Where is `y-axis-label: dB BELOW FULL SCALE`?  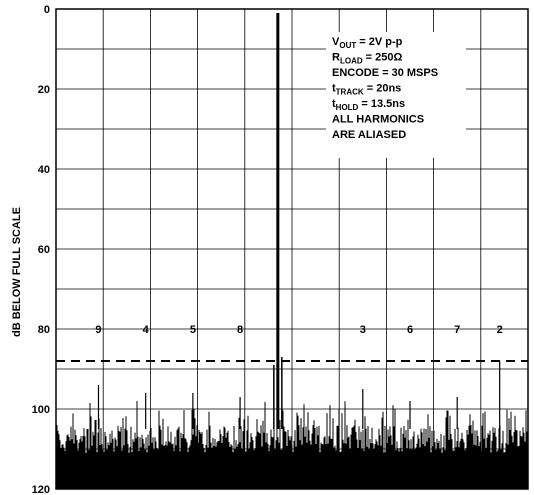
y-axis-label: dB BELOW FULL SCALE is located at coordinates (17, 272).